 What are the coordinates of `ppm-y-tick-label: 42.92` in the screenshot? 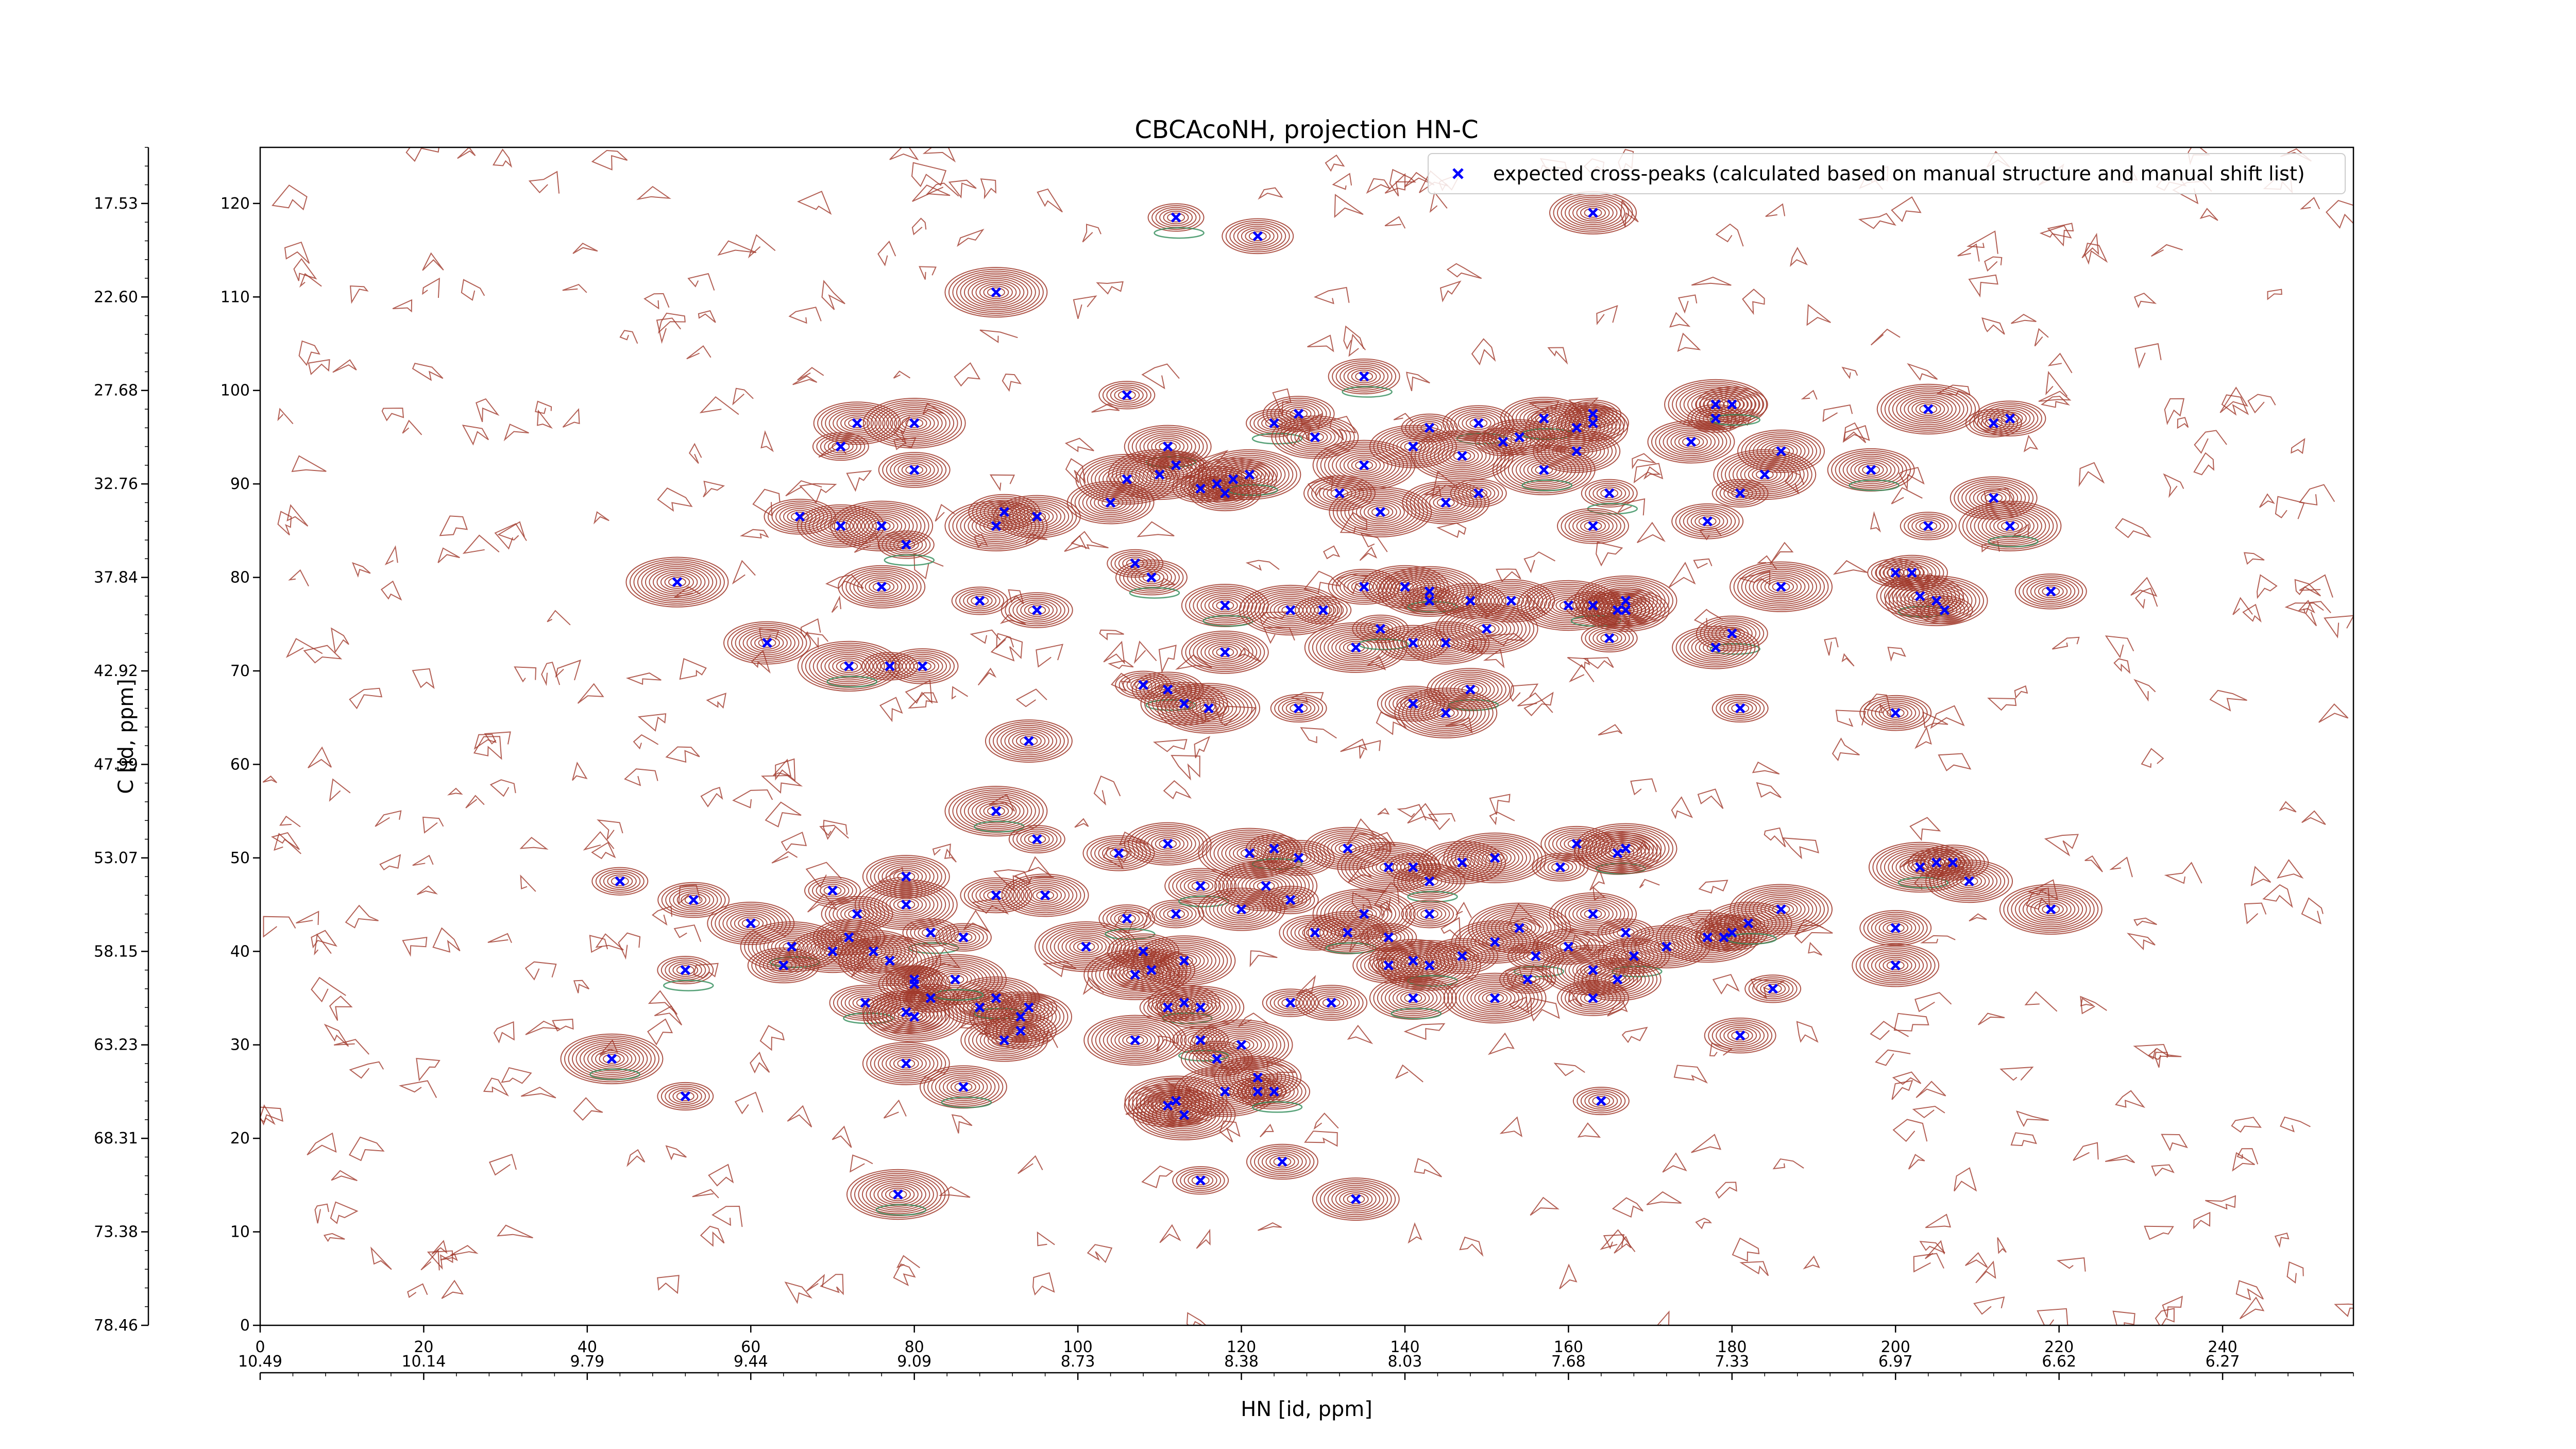 It's located at (116, 671).